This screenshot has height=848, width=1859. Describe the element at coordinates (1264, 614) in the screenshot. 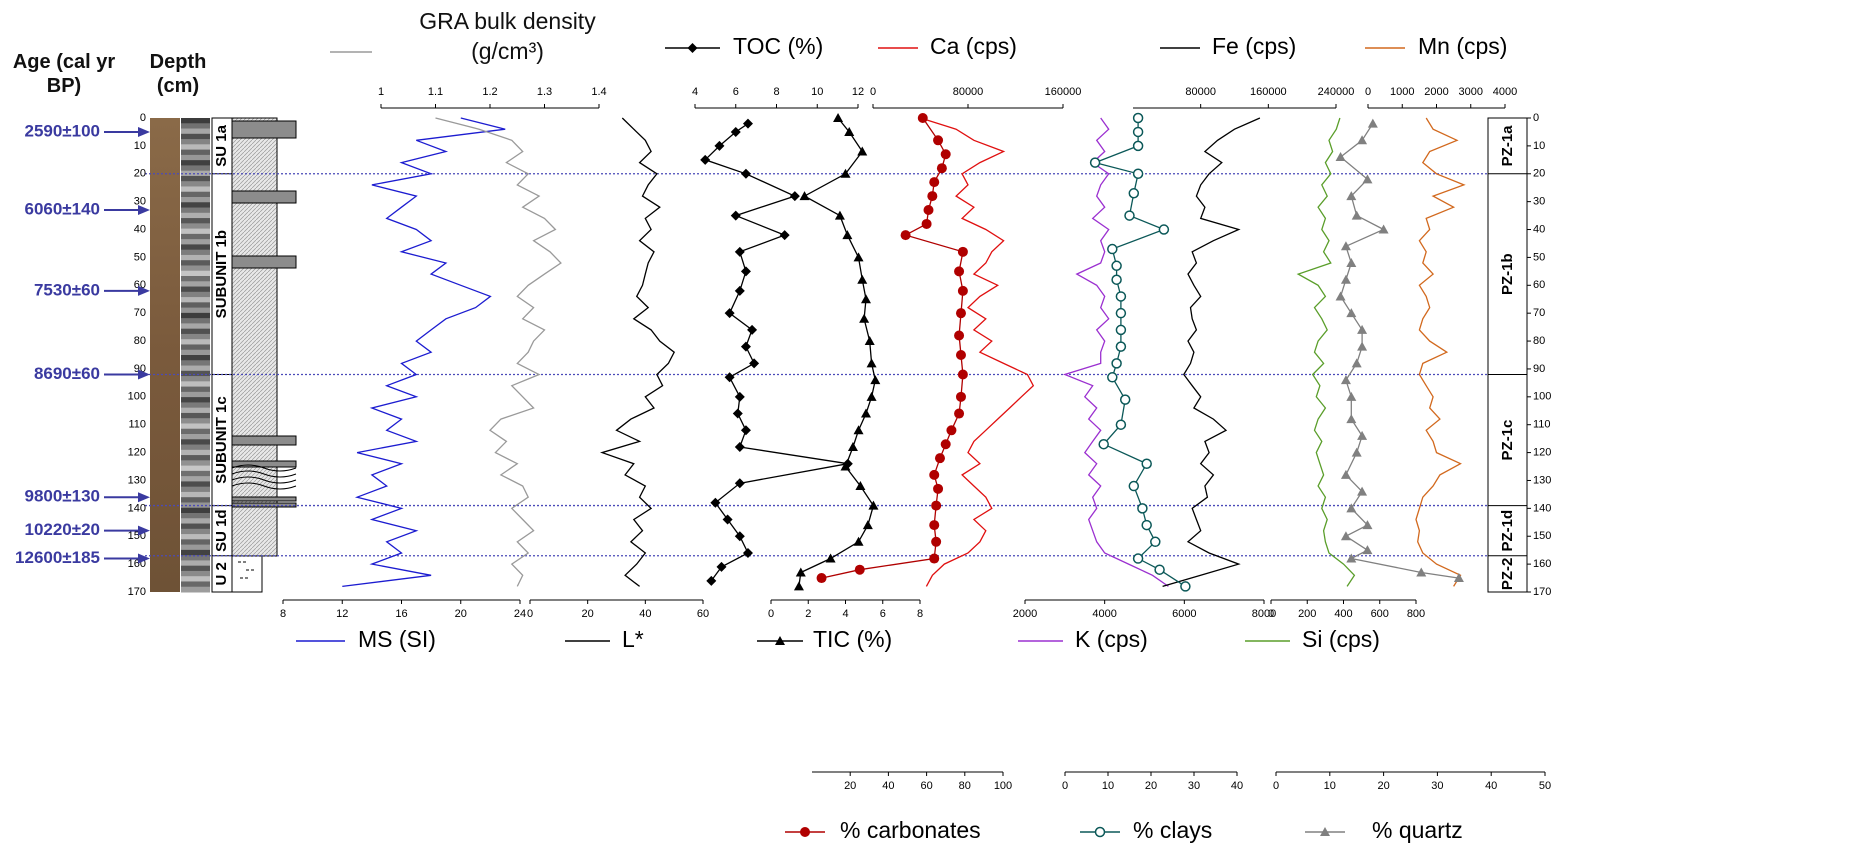

I see `x-tick-label: 8000` at that location.